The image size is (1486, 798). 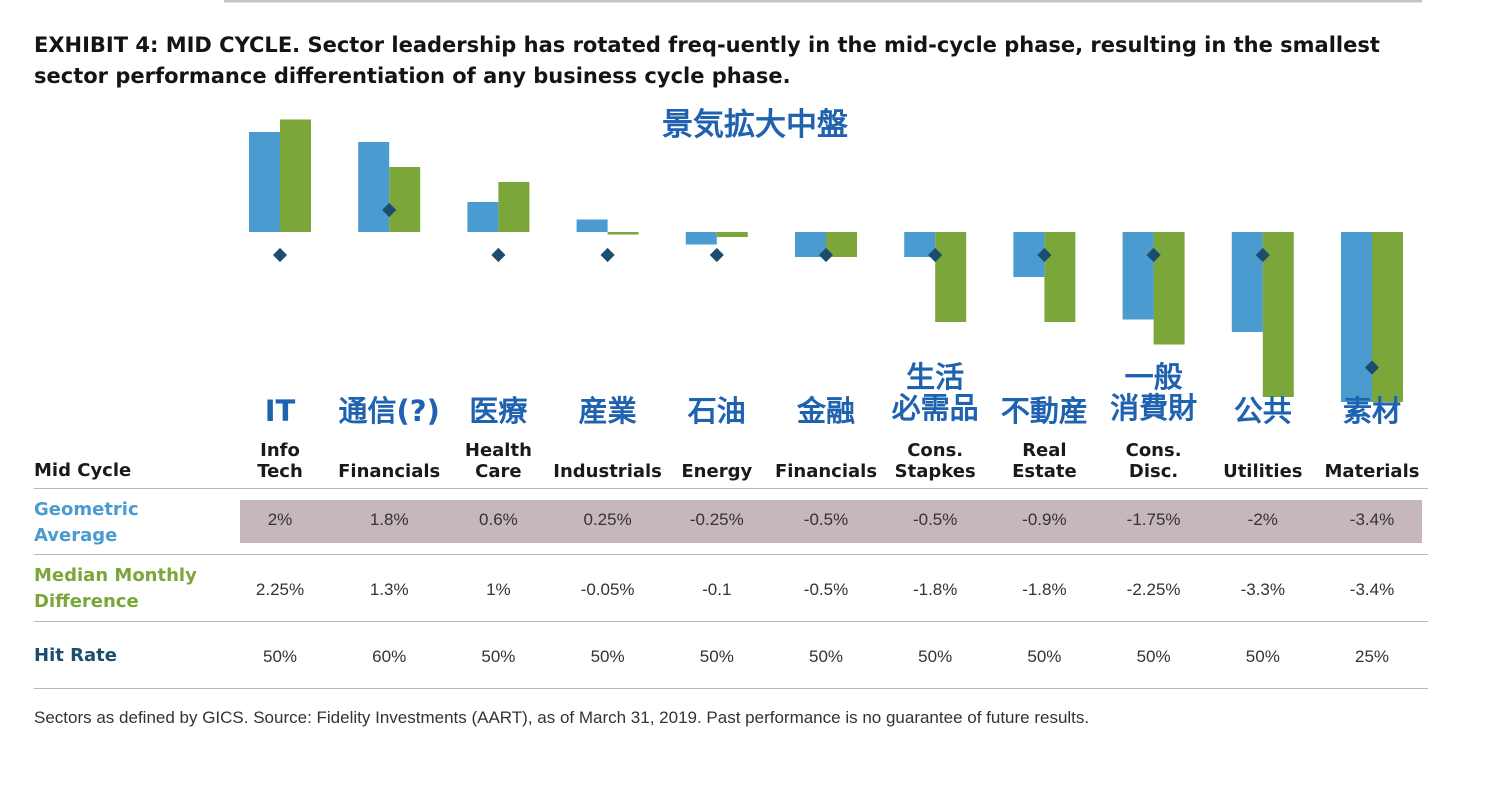 What do you see at coordinates (607, 589) in the screenshot?
I see `cell-median-monthly-difference: -0.05%` at bounding box center [607, 589].